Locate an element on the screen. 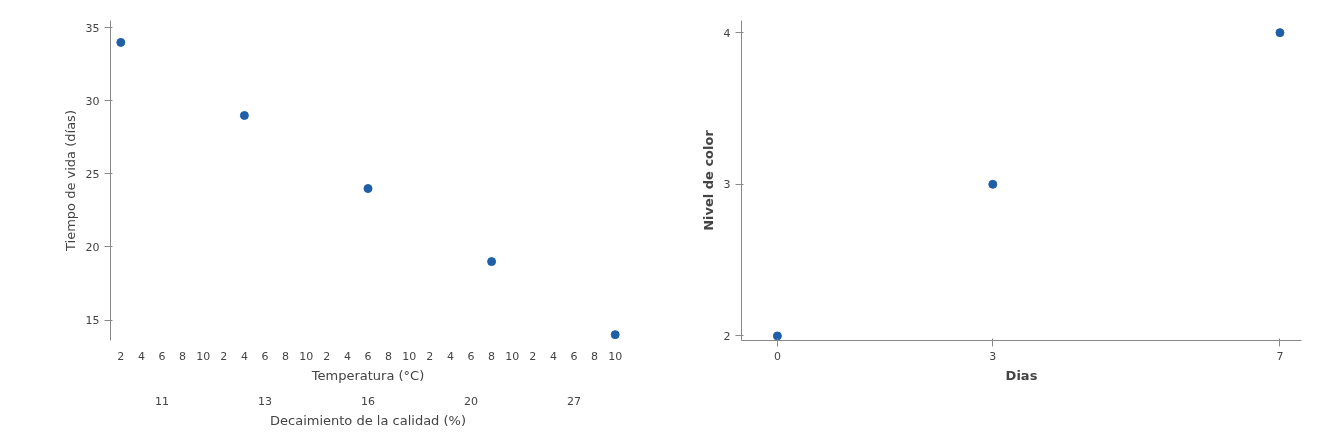 The width and height of the screenshot is (1324, 436). text: 16 is located at coordinates (368, 401).